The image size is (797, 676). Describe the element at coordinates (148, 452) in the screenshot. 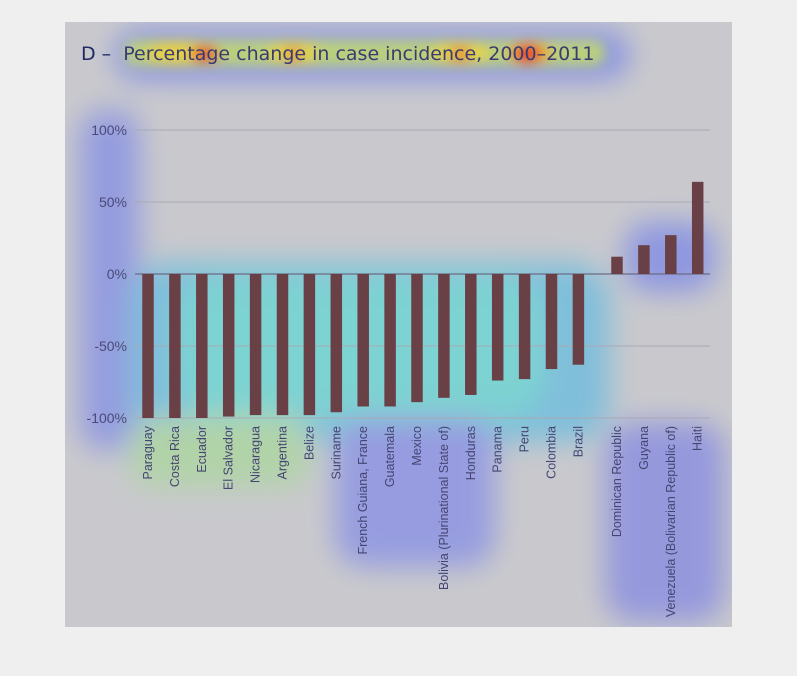

I see `x-tick-label: Paraguay` at that location.